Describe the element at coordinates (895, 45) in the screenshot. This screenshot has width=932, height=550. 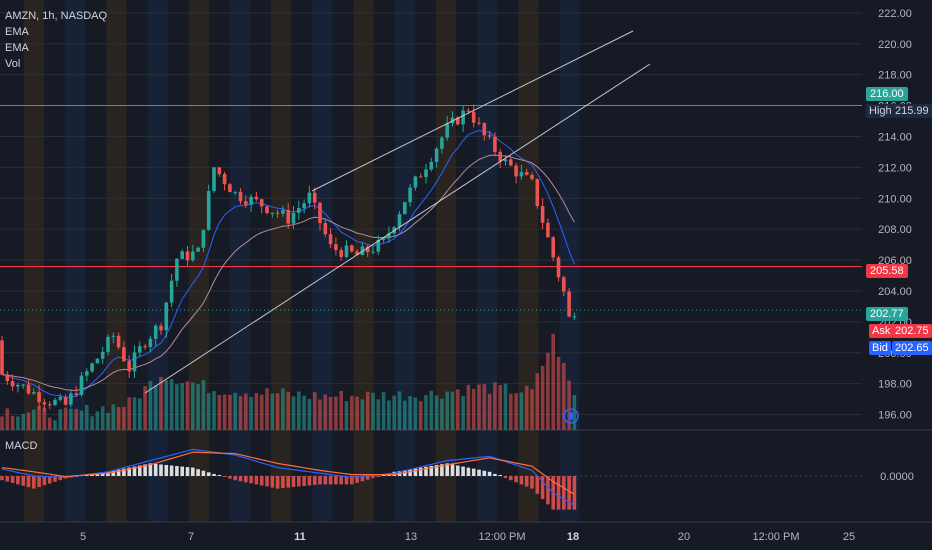
I see `y-tick-label: 220.00` at that location.